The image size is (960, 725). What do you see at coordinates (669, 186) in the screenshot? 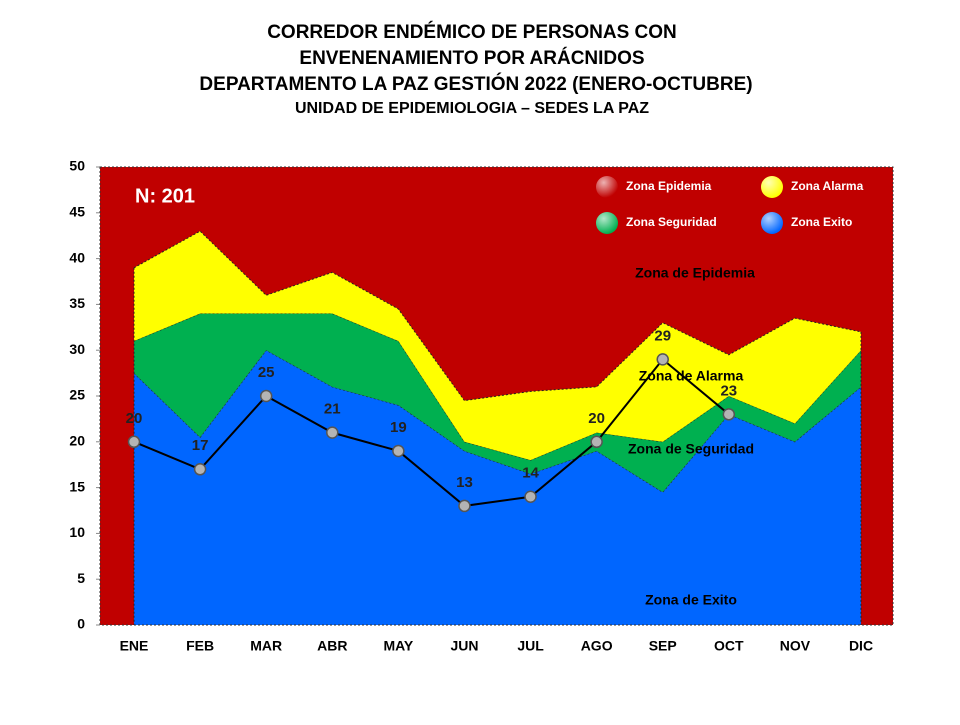
I see `legend-label: Zona Epidemia` at bounding box center [669, 186].